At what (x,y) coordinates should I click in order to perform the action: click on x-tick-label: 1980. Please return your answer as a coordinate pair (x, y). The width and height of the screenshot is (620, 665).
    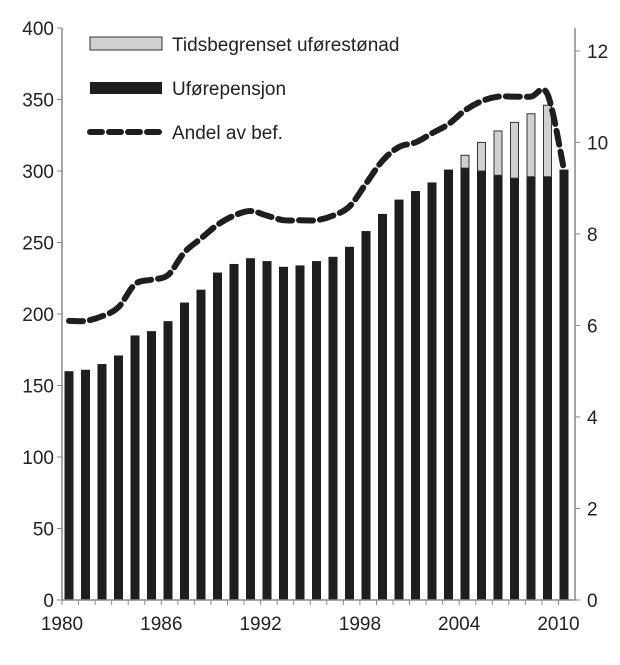
    Looking at the image, I should click on (62, 624).